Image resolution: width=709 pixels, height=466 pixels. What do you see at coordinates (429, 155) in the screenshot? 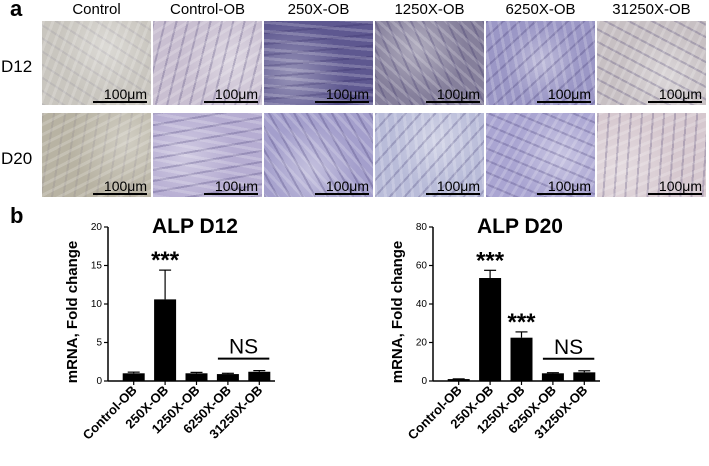
I see `micrograph-d20-1250x-ob: 100μm` at bounding box center [429, 155].